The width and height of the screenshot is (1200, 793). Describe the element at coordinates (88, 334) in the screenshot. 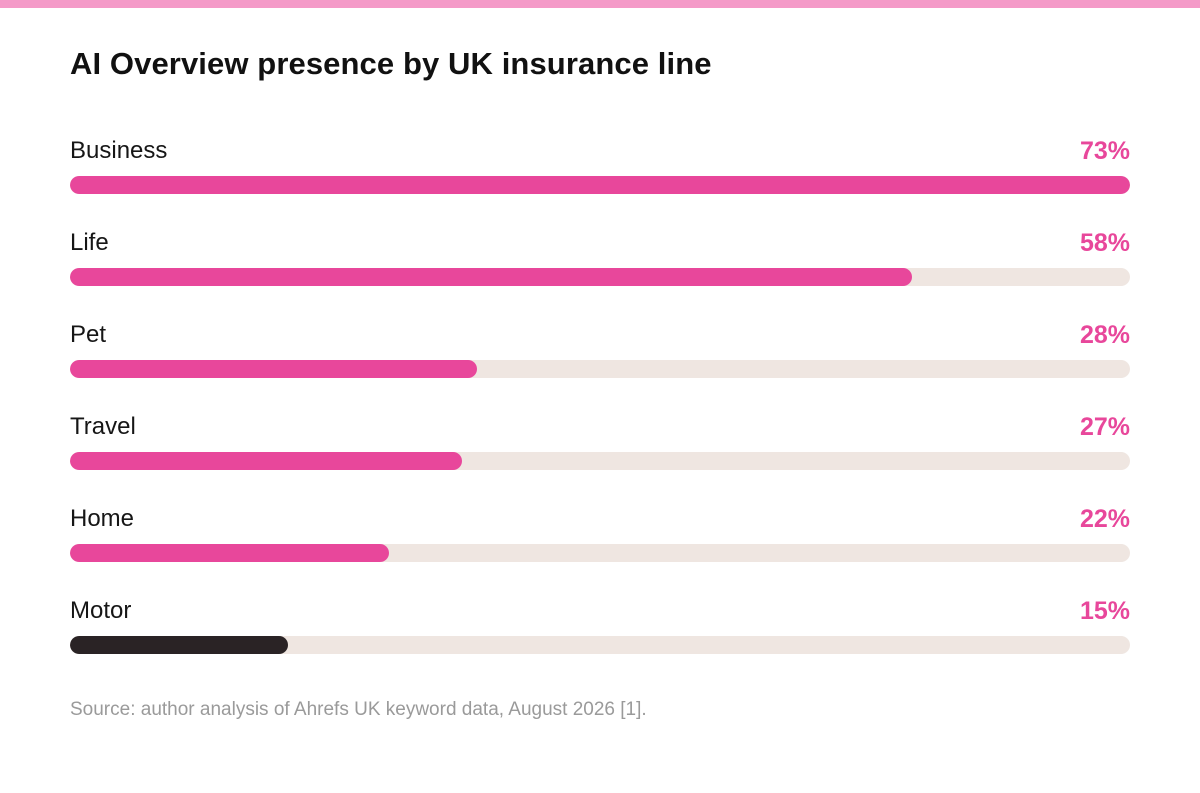

I see `bar-label: Pet` at that location.